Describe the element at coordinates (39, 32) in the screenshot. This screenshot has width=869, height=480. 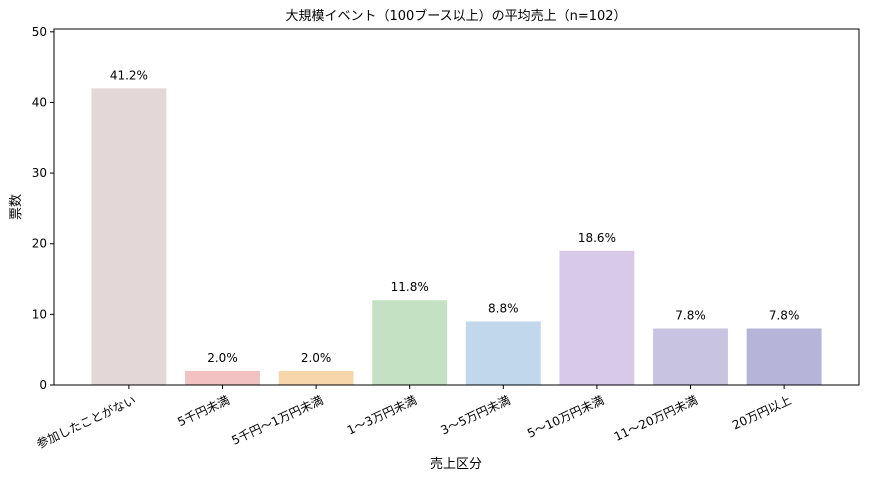
I see `y-tick-label: 50` at that location.